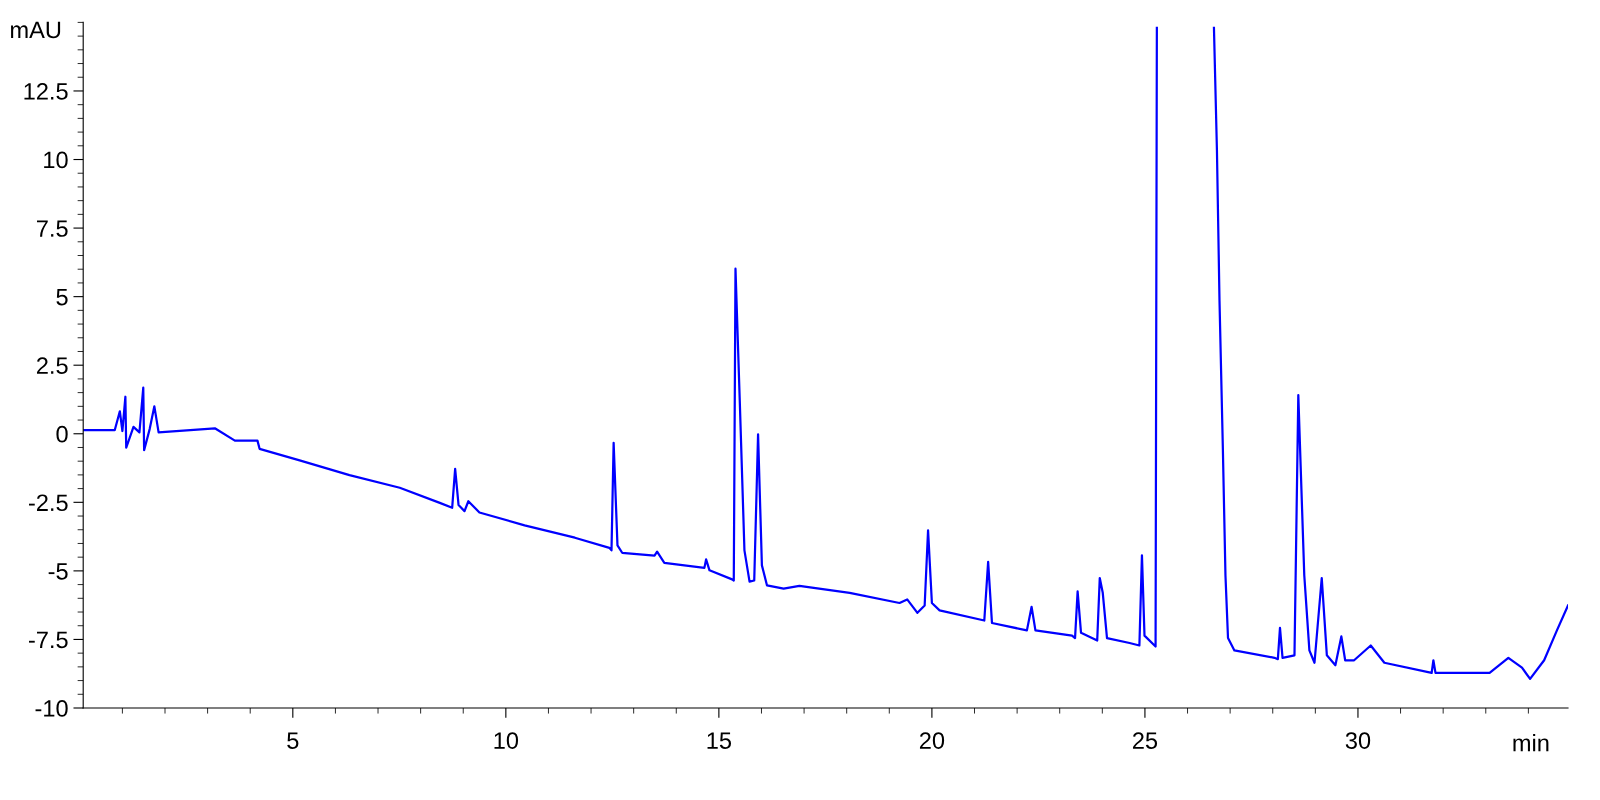 This screenshot has height=800, width=1600. Describe the element at coordinates (62, 434) in the screenshot. I see `y-tick-label: 0` at that location.